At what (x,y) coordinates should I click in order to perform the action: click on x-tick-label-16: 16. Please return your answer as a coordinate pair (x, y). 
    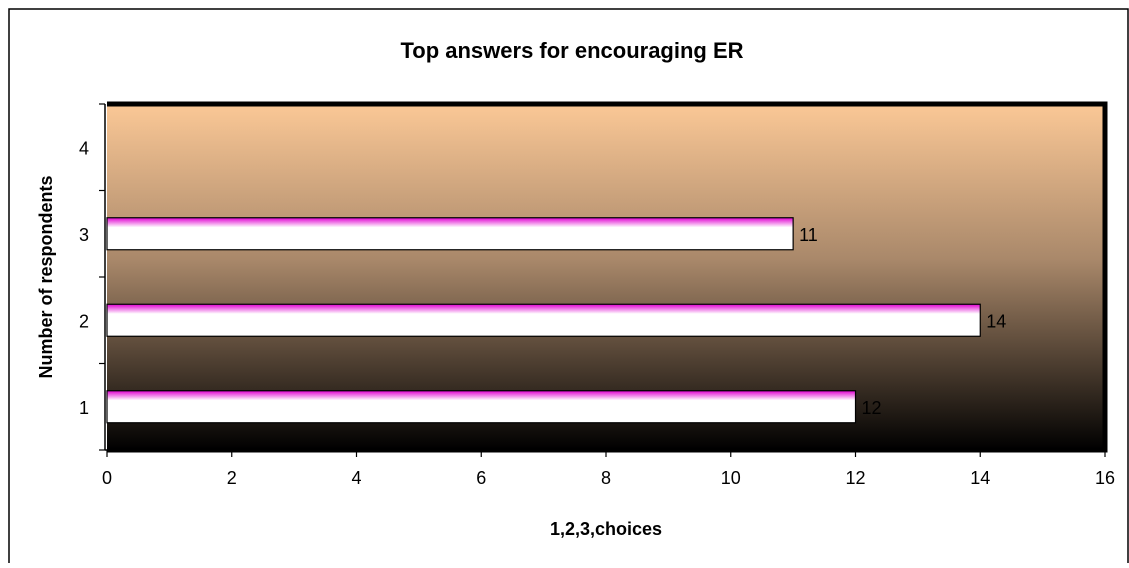
    Looking at the image, I should click on (1105, 478).